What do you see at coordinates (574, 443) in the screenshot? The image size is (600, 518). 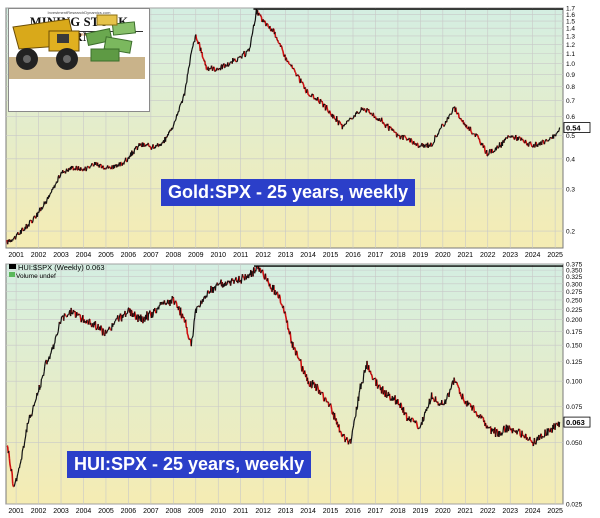 I see `bottom-y-tick-label: 0.050` at bounding box center [574, 443].